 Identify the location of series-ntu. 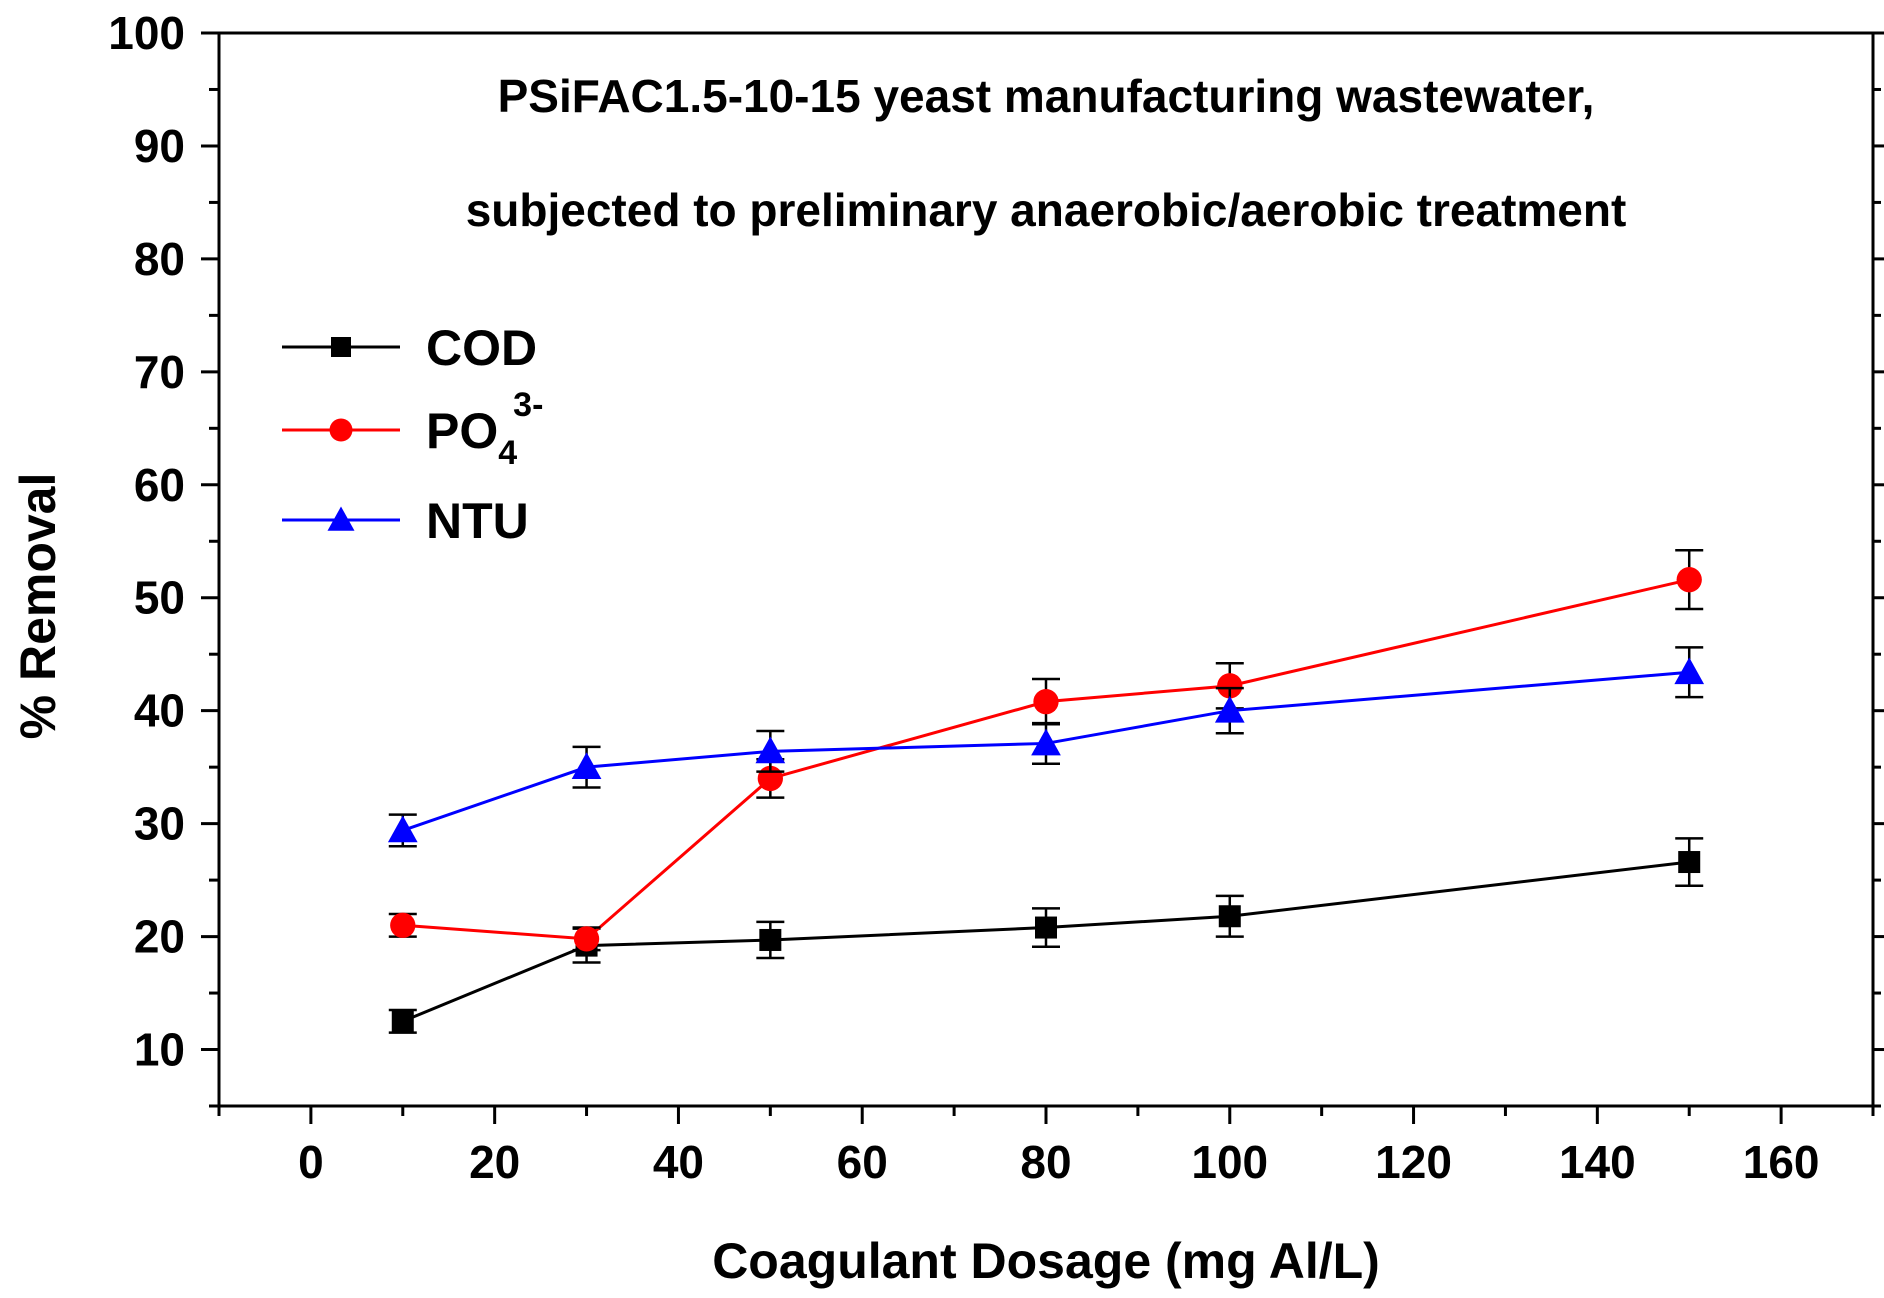
(1046, 747).